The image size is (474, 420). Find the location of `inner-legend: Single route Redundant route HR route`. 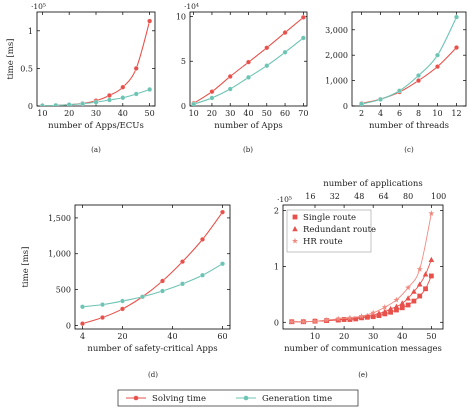

inner-legend: Single route Redundant route HR route is located at coordinates (331, 231).